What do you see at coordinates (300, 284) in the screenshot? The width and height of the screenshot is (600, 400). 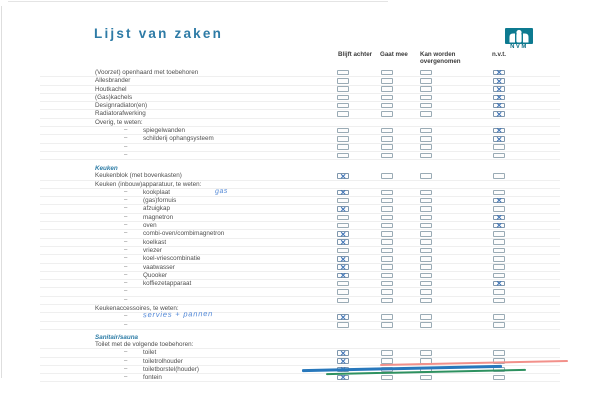 I see `table-row: – koffiezetapparaat` at bounding box center [300, 284].